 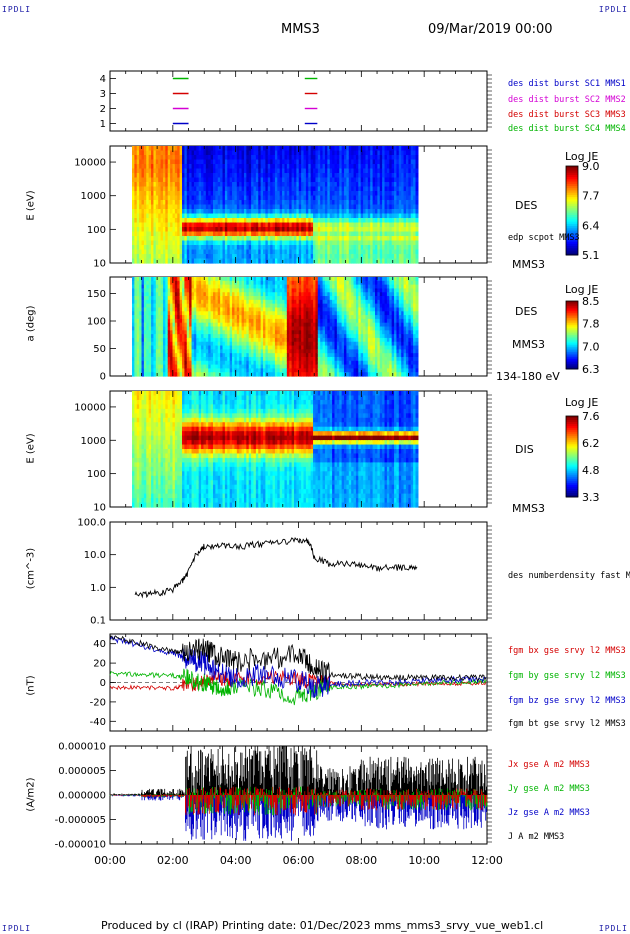 What do you see at coordinates (298, 101) in the screenshot?
I see `burst-panel-frame` at bounding box center [298, 101].